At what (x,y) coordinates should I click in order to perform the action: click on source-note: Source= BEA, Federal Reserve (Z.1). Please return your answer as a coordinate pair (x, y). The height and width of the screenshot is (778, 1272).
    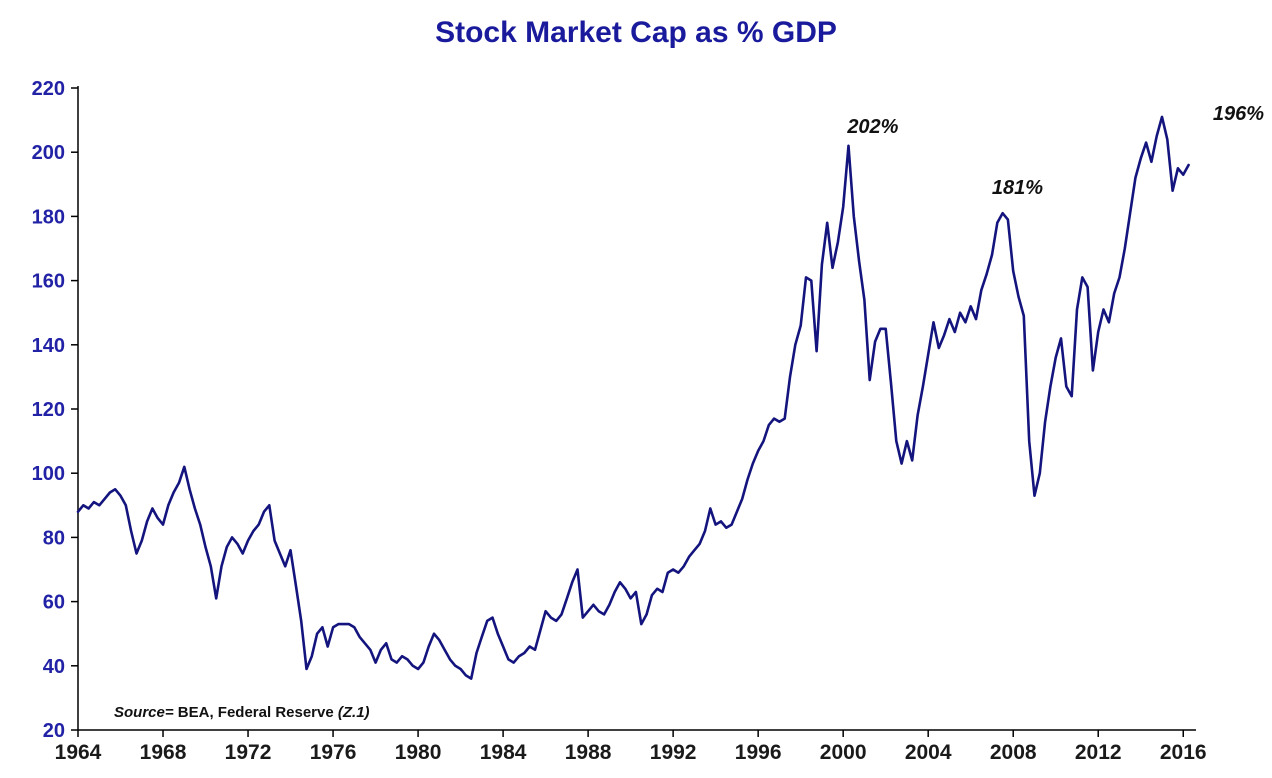
    Looking at the image, I should click on (242, 712).